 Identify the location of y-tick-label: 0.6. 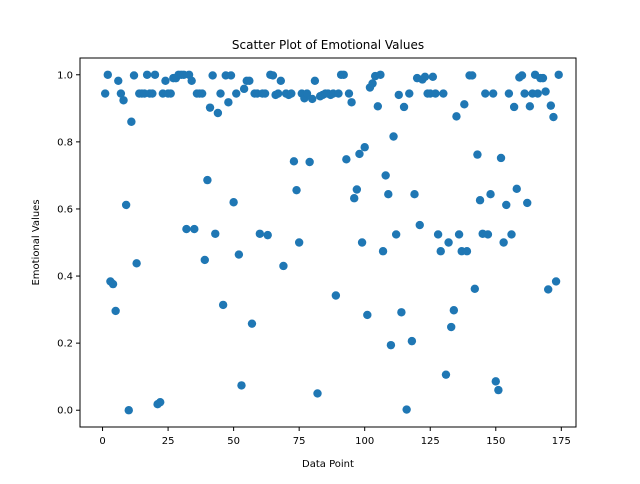
(65, 209).